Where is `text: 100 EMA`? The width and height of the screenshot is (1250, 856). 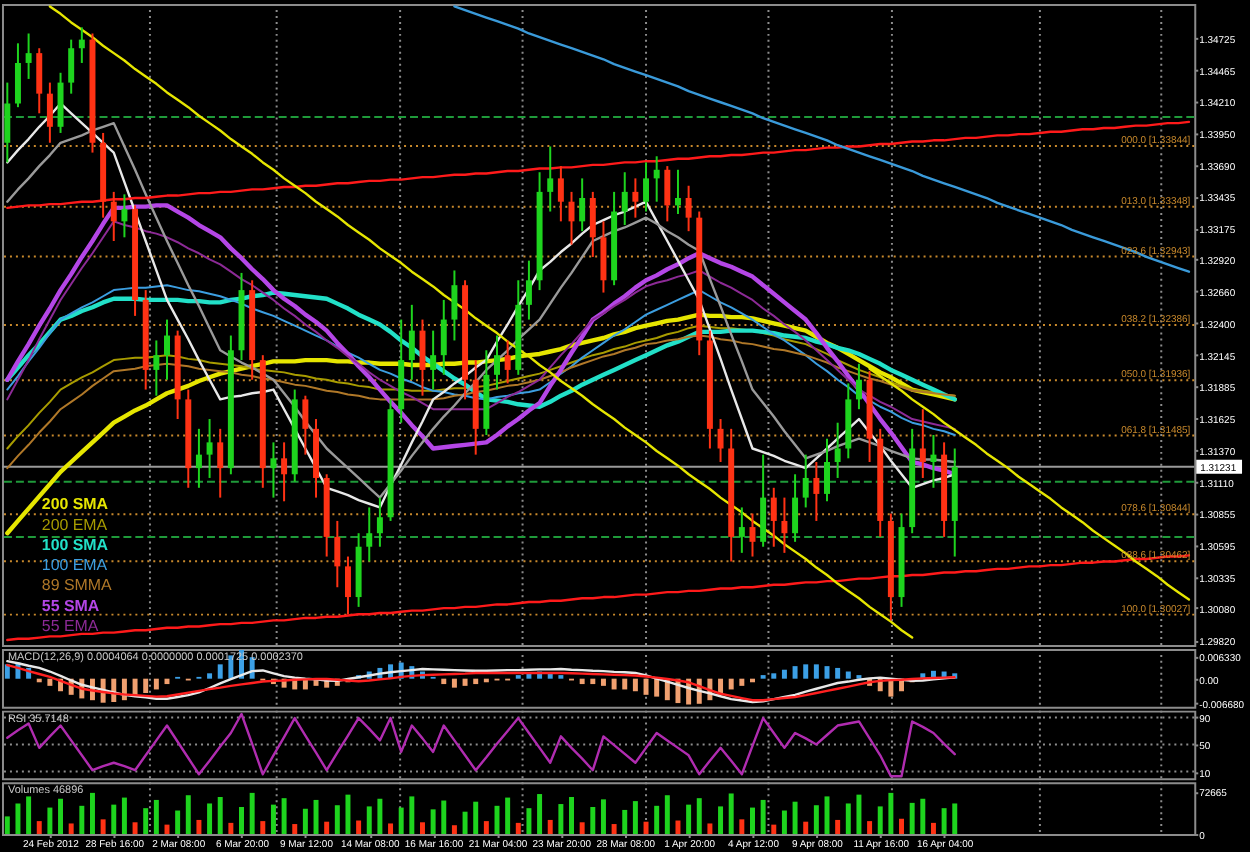 text: 100 EMA is located at coordinates (75, 565).